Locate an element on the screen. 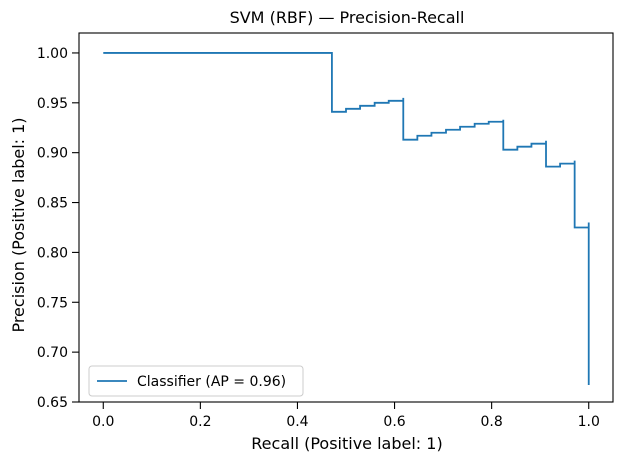 This screenshot has width=623, height=464. y-tick-label: 1.00 is located at coordinates (52, 54).